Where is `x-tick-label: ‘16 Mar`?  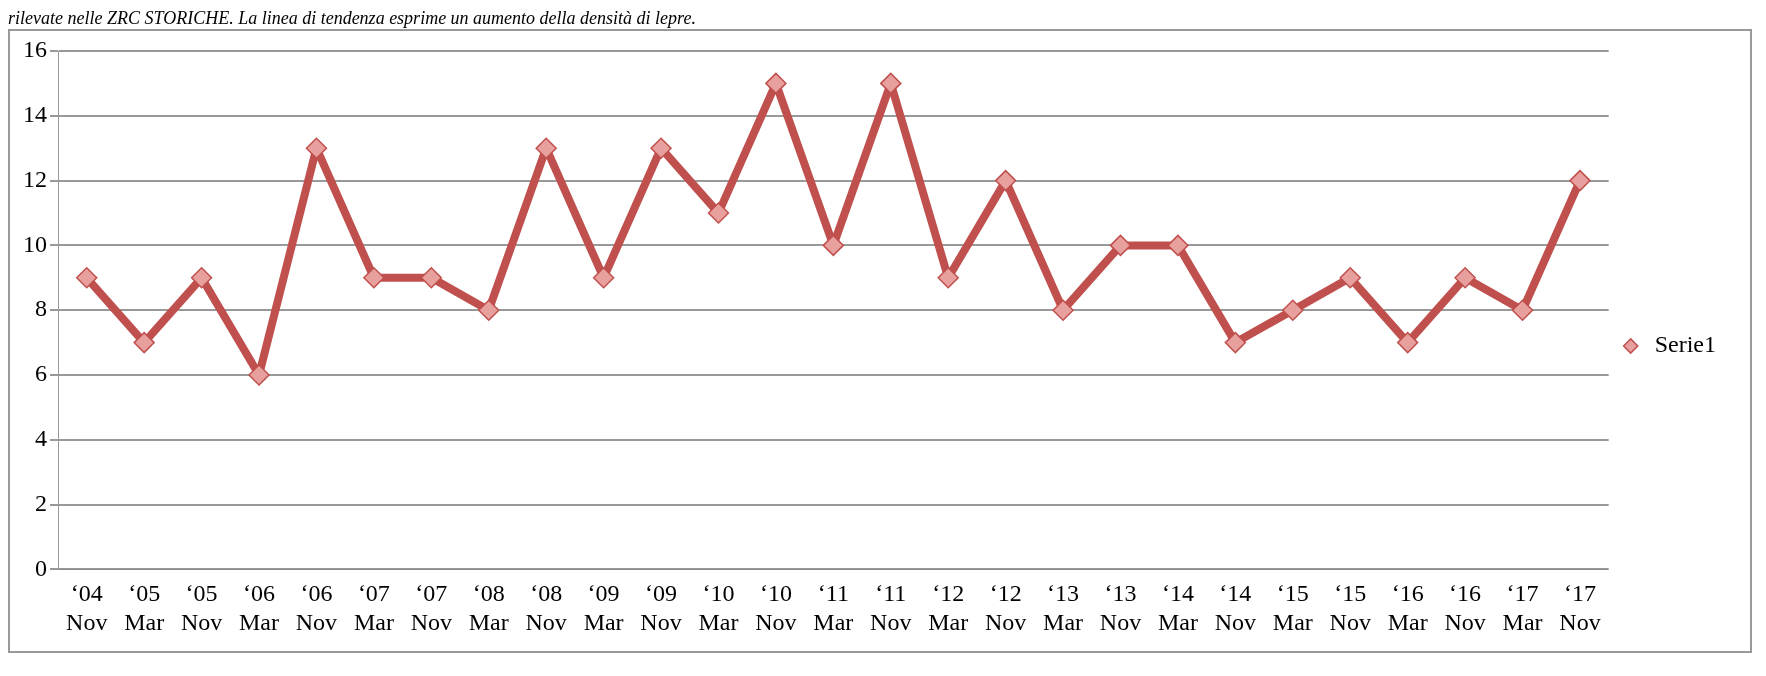 x-tick-label: ‘16 Mar is located at coordinates (1407, 607).